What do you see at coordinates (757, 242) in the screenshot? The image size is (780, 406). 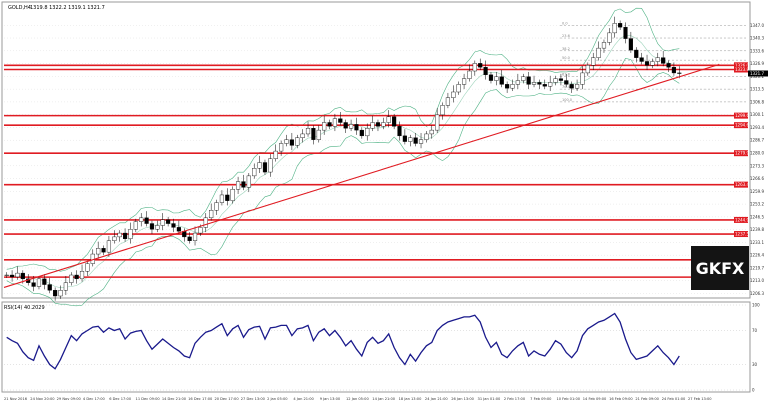 I see `y-tick-label: 1233.1` at bounding box center [757, 242].